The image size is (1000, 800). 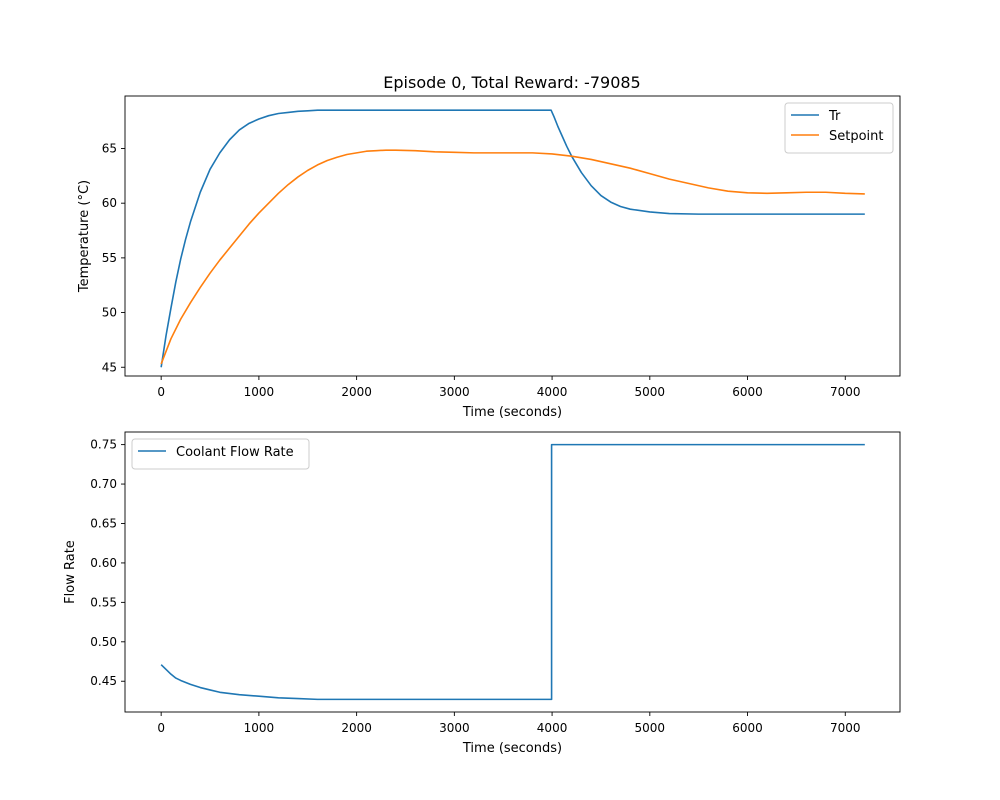 I want to click on legend: Coolant Flow Rate, so click(x=220, y=454).